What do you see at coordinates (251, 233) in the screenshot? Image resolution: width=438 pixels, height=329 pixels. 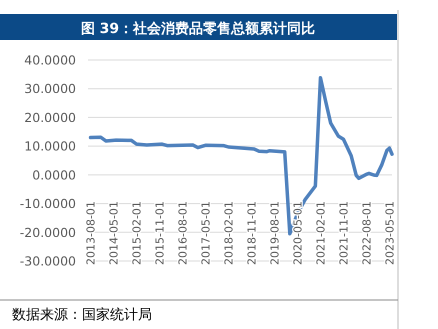 I see `x-tick-label: 2018-11-01` at bounding box center [251, 233].